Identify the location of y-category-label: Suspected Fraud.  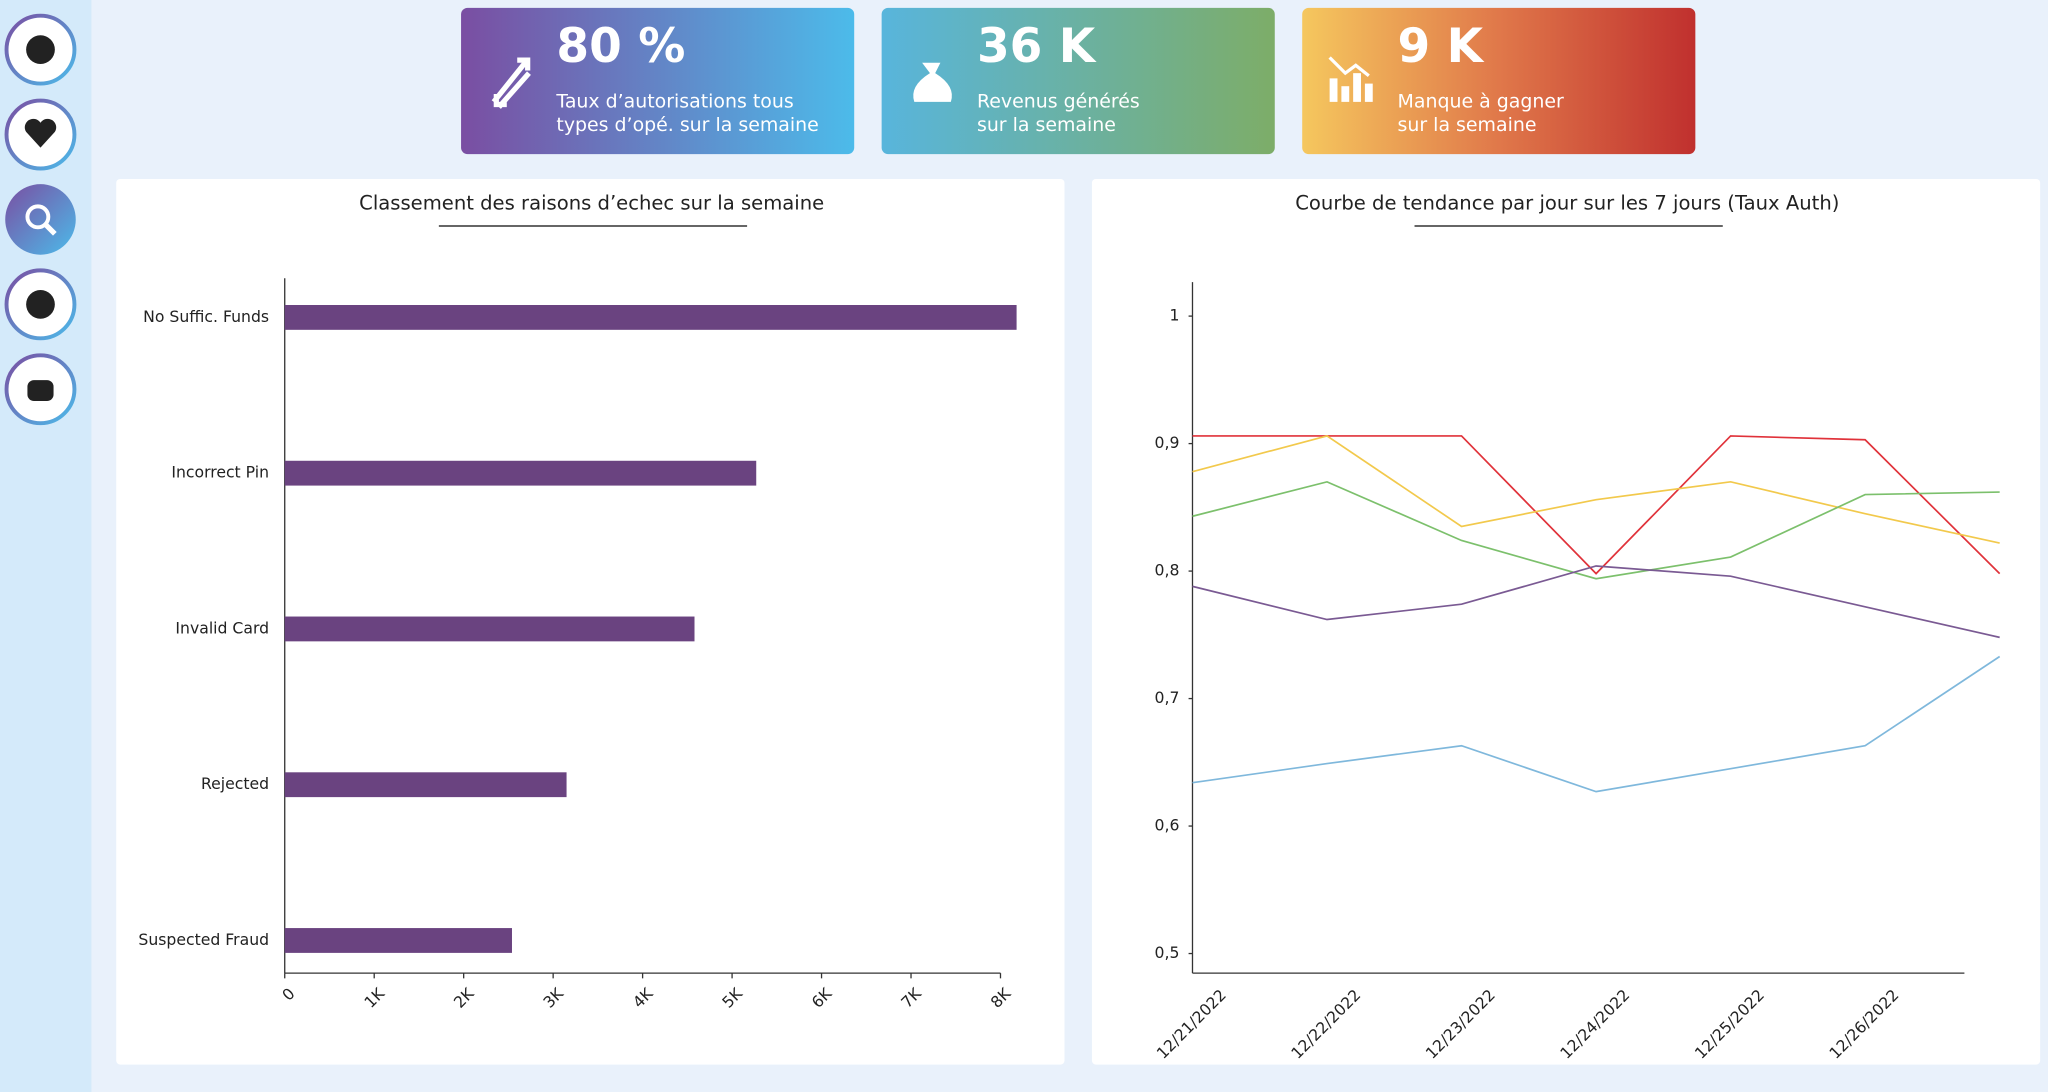
(203, 939).